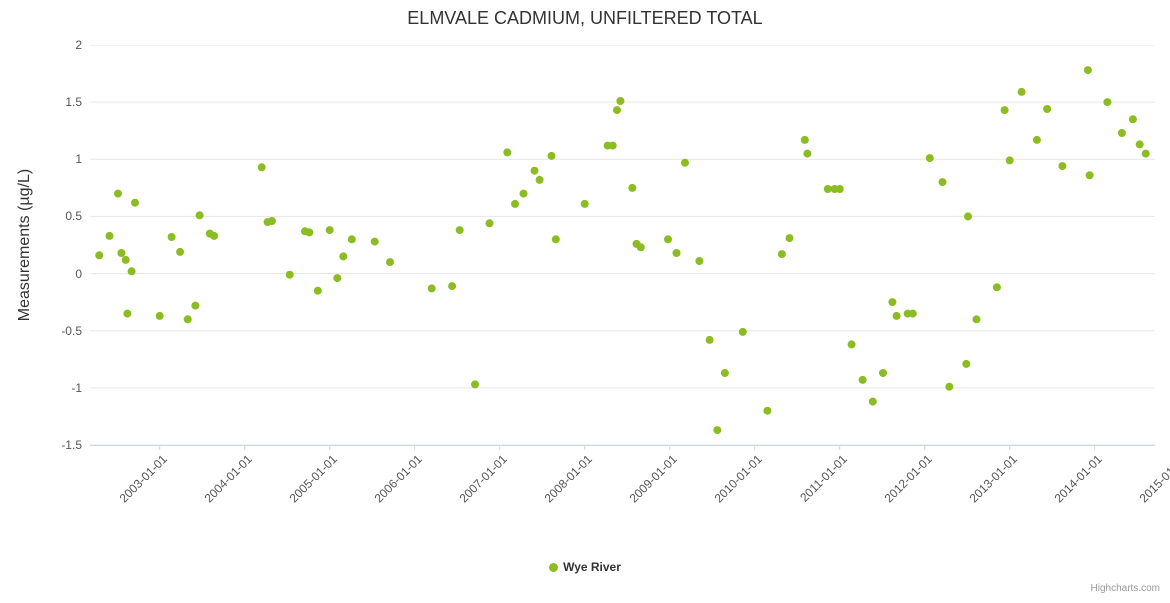  I want to click on legend-marker-icon, so click(554, 567).